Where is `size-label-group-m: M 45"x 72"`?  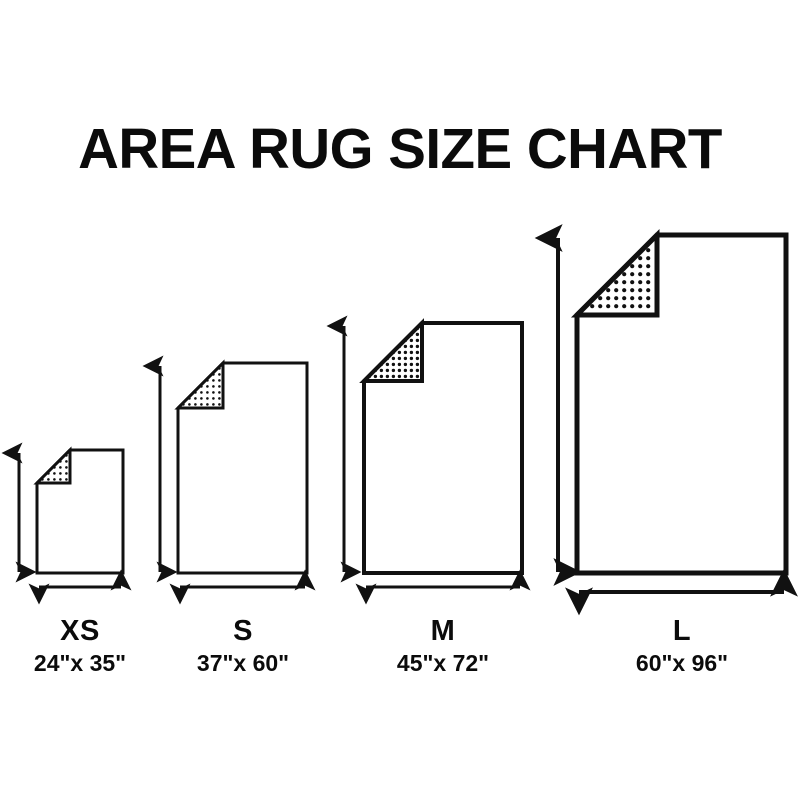
size-label-group-m: M 45"x 72" is located at coordinates (443, 646).